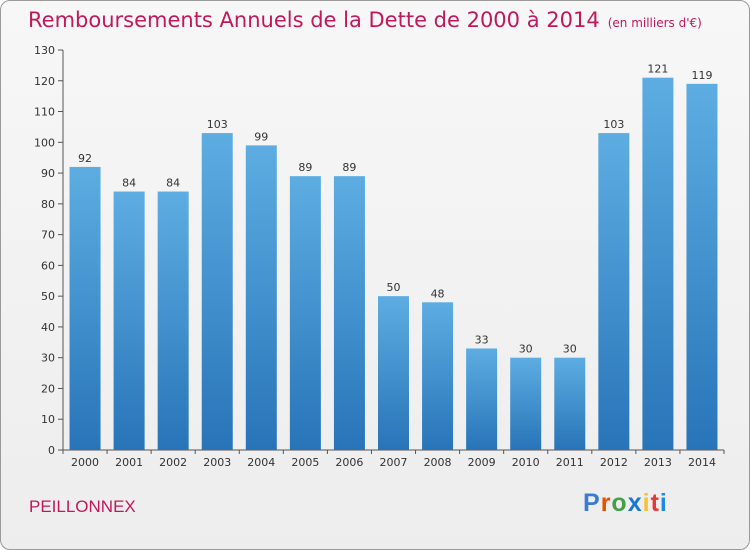 The width and height of the screenshot is (750, 550). Describe the element at coordinates (173, 321) in the screenshot. I see `bar-2002` at that location.